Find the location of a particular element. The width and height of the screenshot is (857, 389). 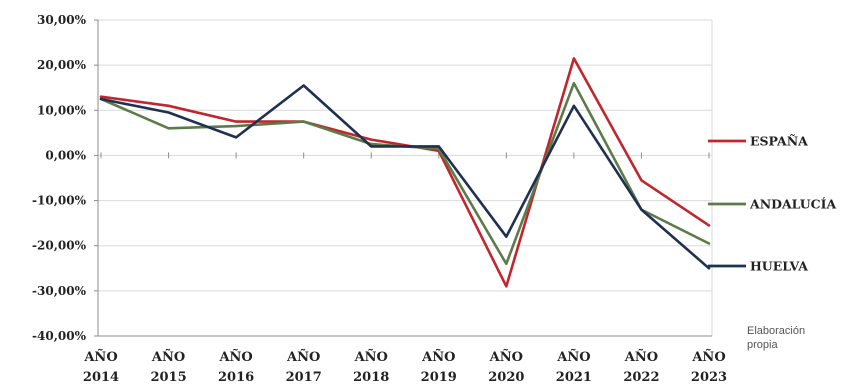

y-tick-label: -20,00% is located at coordinates (59, 246).